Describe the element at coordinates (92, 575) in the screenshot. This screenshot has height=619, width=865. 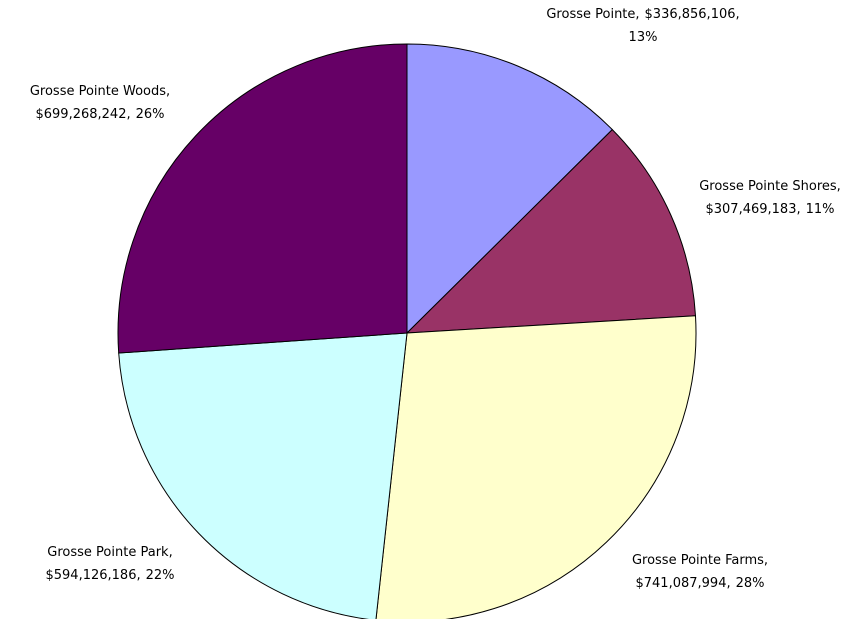
I see `label-part: $594,126,186,` at that location.